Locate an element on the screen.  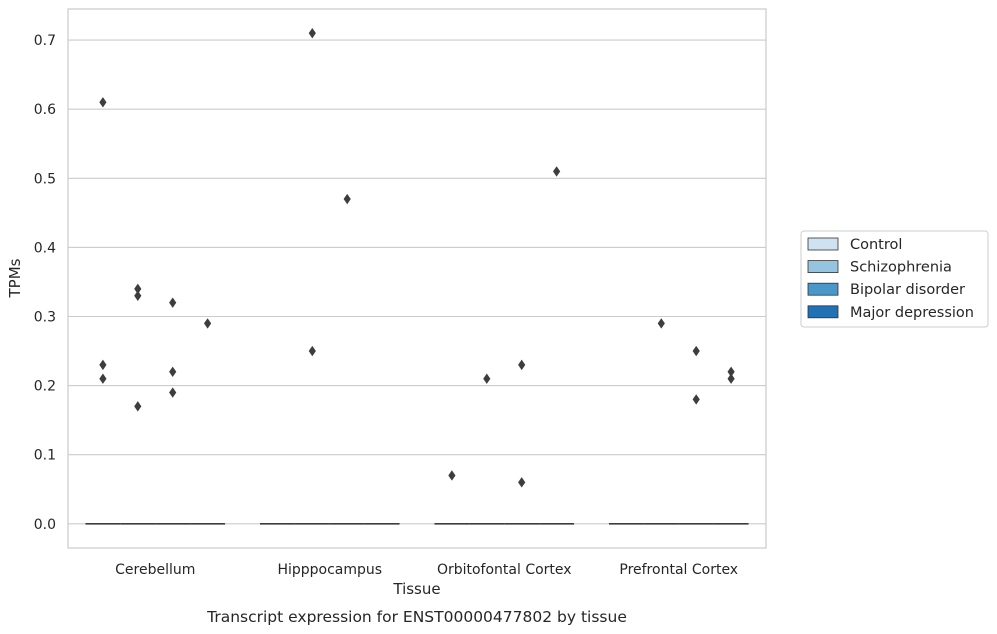
x-tick-label: Orbitofontal Cortex is located at coordinates (504, 570).